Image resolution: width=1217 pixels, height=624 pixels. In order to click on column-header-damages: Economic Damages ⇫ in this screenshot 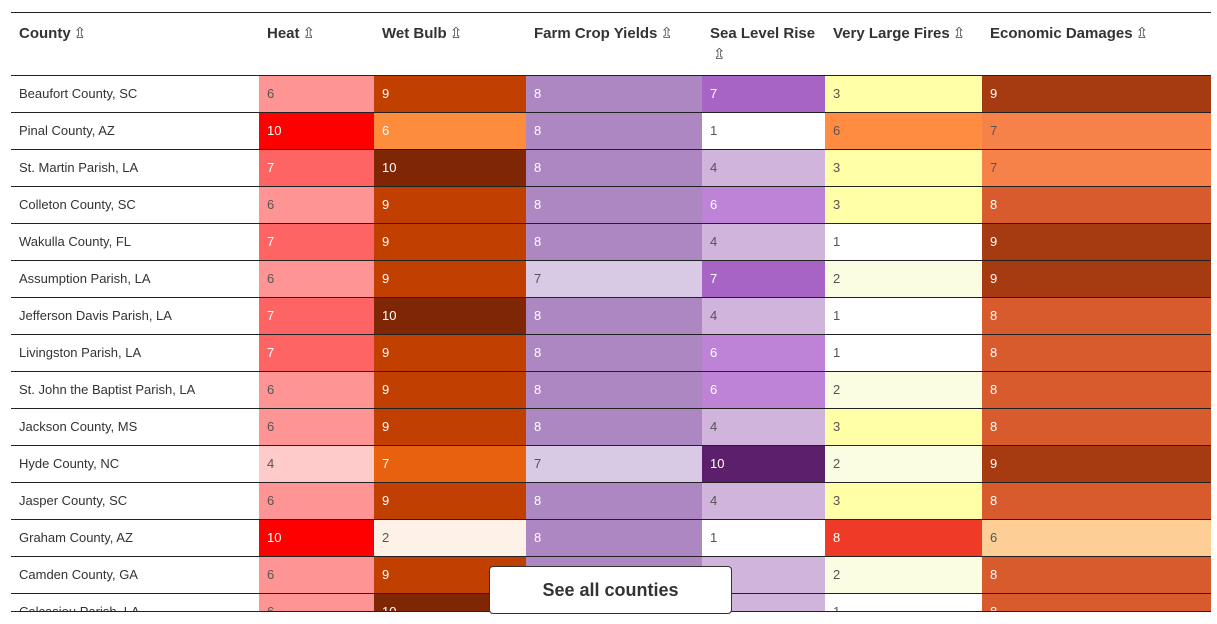, I will do `click(1096, 44)`.